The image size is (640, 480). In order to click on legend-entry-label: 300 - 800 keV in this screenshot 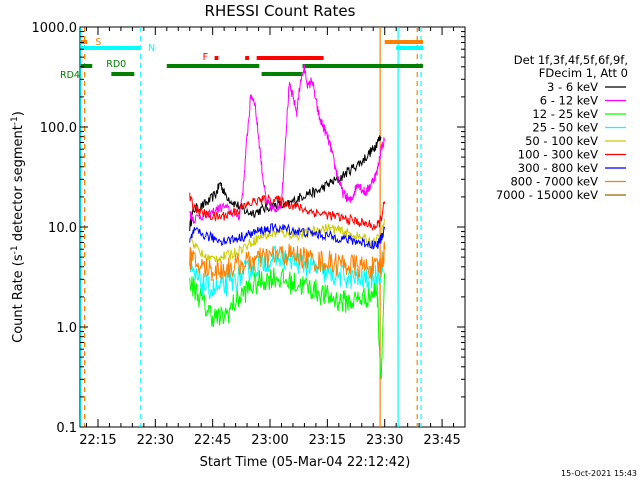, I will do `click(558, 168)`.